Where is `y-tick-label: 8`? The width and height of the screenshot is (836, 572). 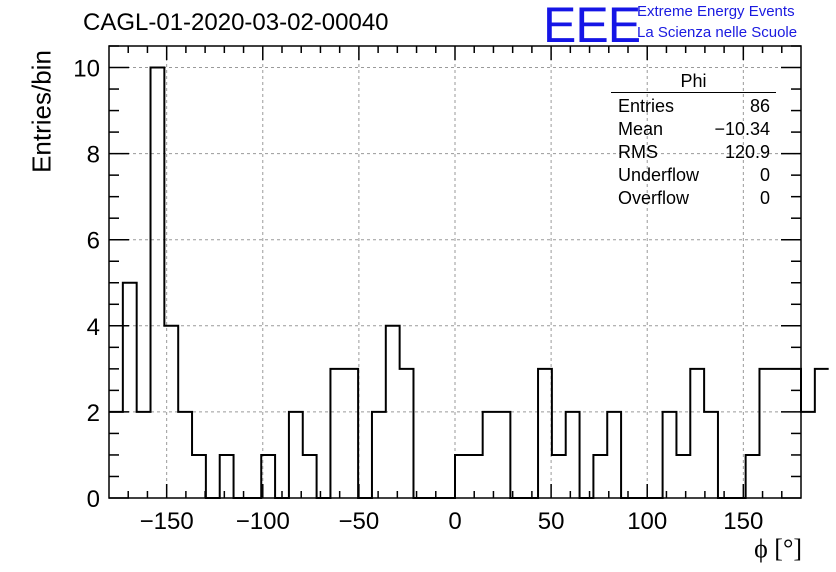 y-tick-label: 8 is located at coordinates (93, 155).